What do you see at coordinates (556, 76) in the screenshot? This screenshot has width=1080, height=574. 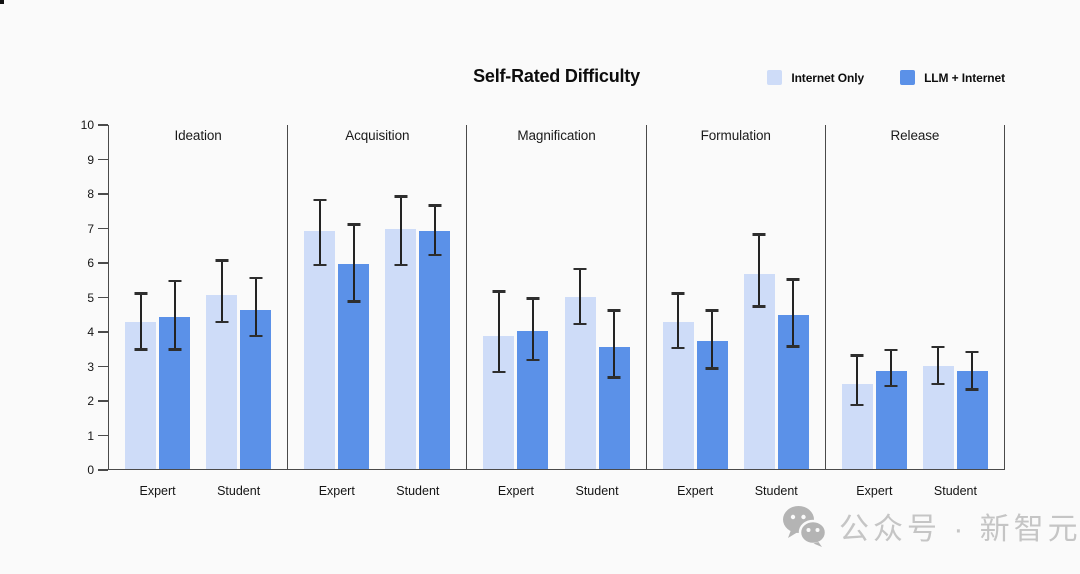 I see `chart-title: Self-Rated Difficulty` at bounding box center [556, 76].